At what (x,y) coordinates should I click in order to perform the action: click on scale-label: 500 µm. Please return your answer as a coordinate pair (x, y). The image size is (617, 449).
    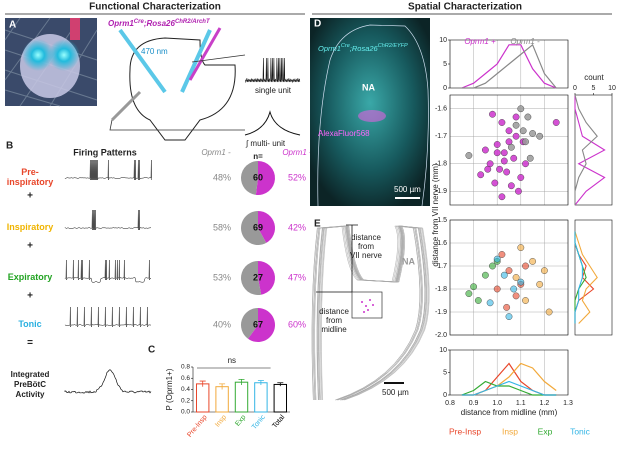
    Looking at the image, I should click on (407, 189).